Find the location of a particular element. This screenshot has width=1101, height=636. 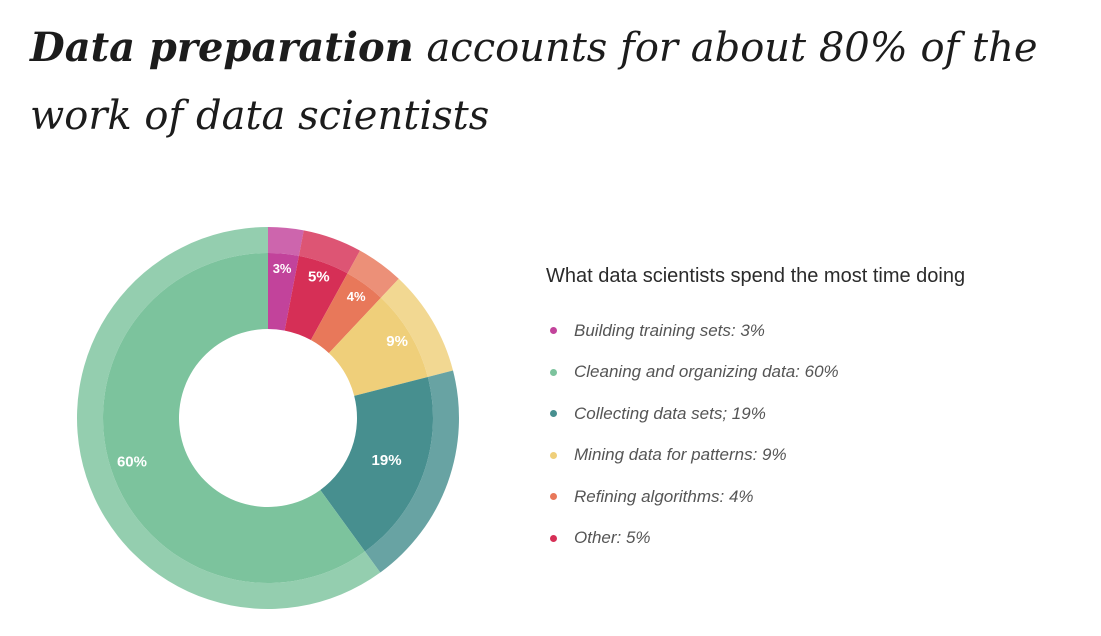

slice-cleaning-and-organizing-data is located at coordinates (233, 418).